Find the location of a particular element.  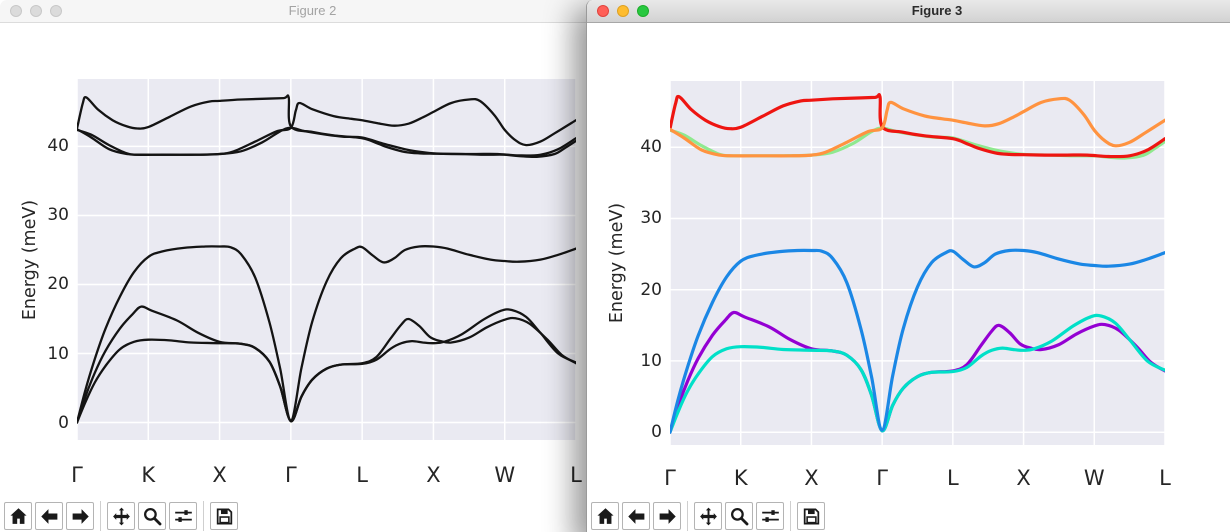

window-title: Figure 3 is located at coordinates (937, 10).